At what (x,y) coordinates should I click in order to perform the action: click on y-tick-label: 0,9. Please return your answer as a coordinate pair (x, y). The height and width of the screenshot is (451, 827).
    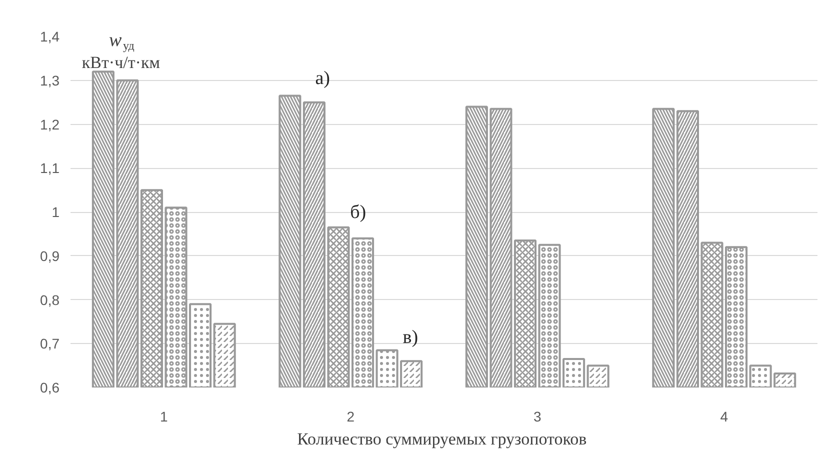
    Looking at the image, I should click on (50, 256).